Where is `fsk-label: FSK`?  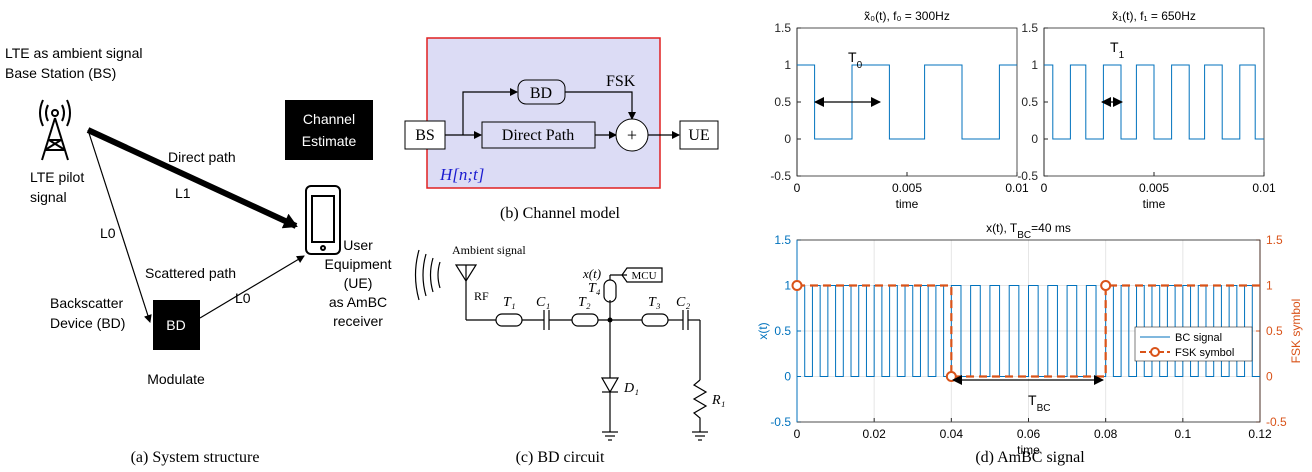
fsk-label: FSK is located at coordinates (621, 81).